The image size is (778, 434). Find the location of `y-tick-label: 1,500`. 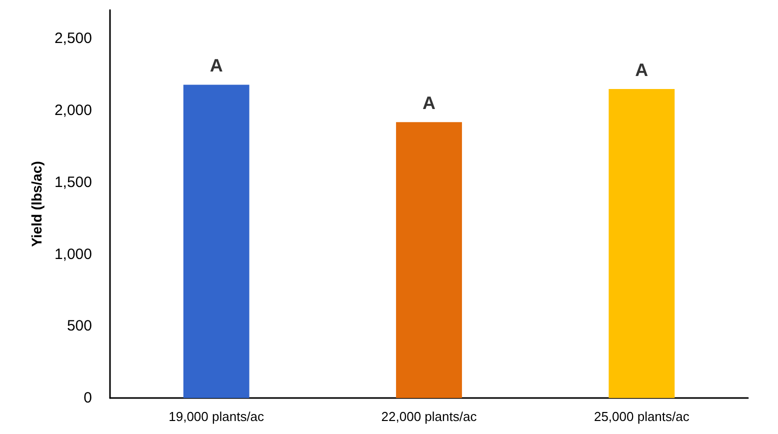

y-tick-label: 1,500 is located at coordinates (73, 182).